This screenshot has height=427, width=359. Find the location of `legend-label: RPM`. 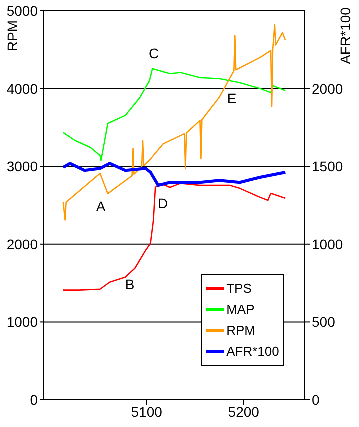

legend-label: RPM is located at coordinates (241, 331).